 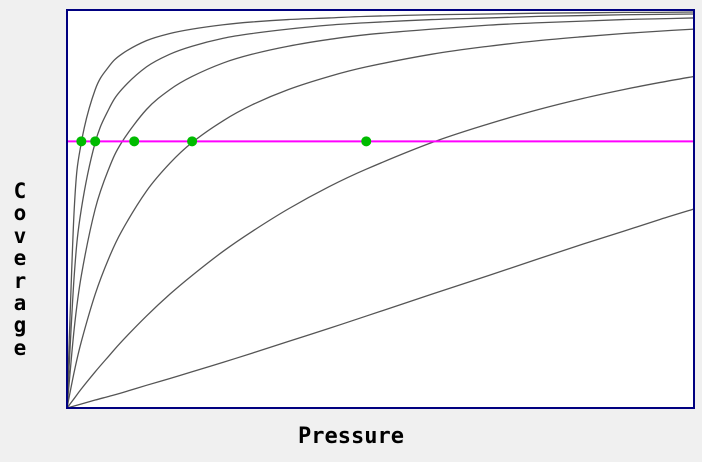 I want to click on points-layer, so click(x=224, y=141).